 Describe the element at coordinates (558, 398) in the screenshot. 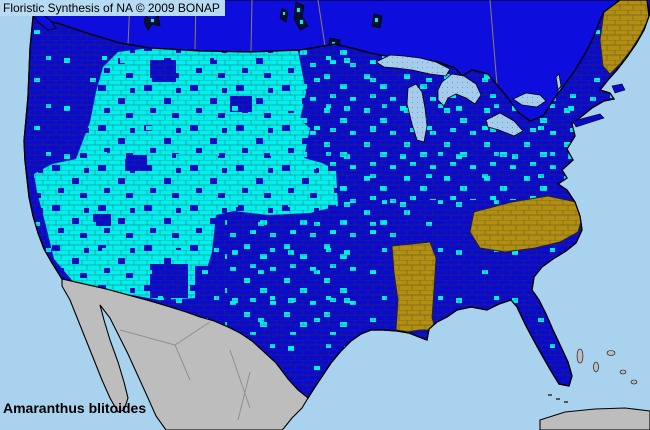

I see `florida-keys` at that location.